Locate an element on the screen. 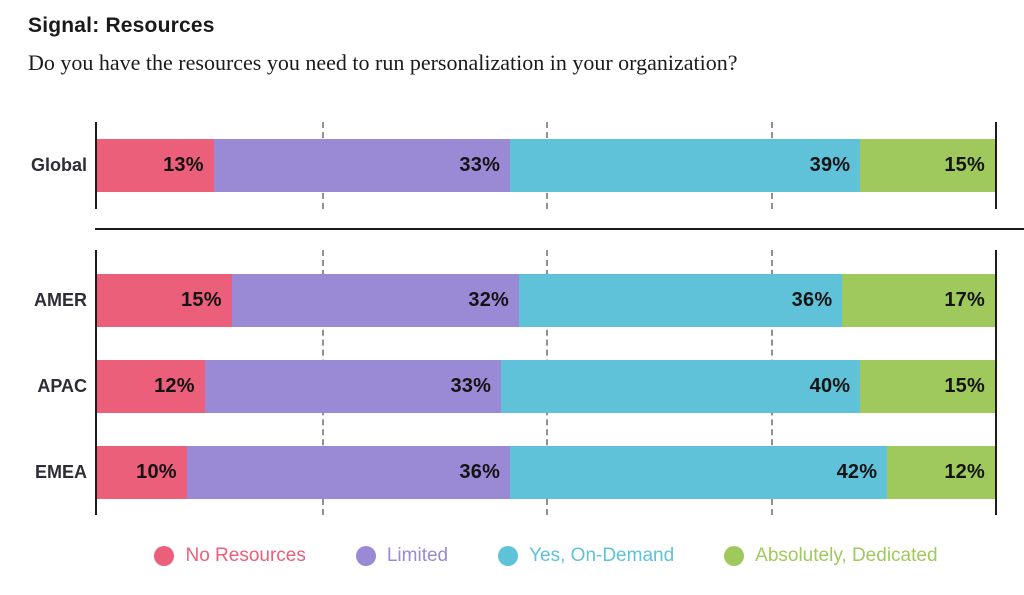 Image resolution: width=1024 pixels, height=595 pixels. bar-global: 13% 33% 39% 15% is located at coordinates (546, 165).